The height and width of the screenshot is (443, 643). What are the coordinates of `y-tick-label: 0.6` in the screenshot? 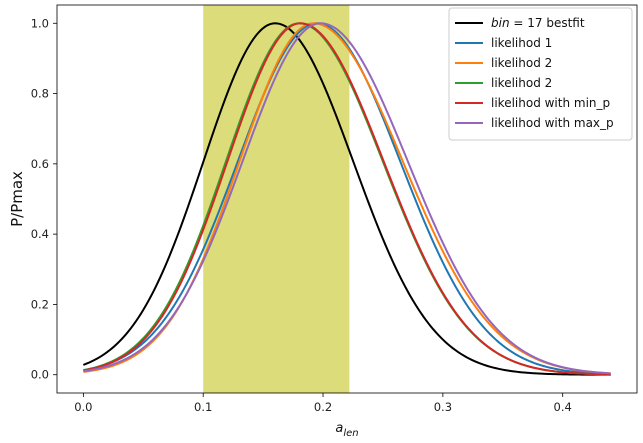 It's located at (40, 164).